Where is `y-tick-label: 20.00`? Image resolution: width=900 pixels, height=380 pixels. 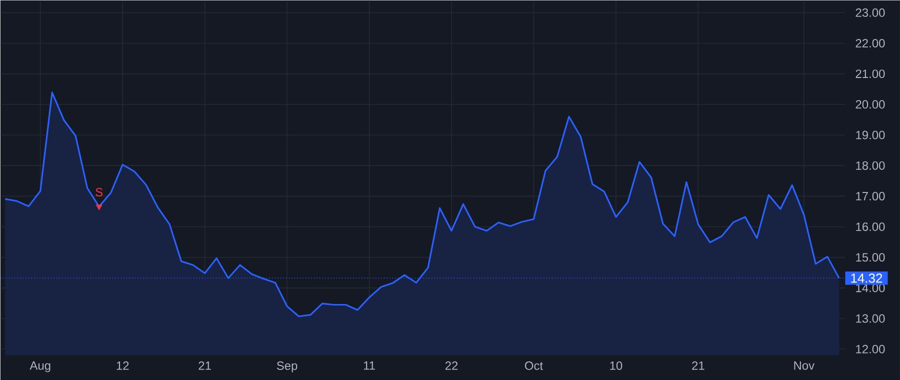 y-tick-label: 20.00 is located at coordinates (870, 104).